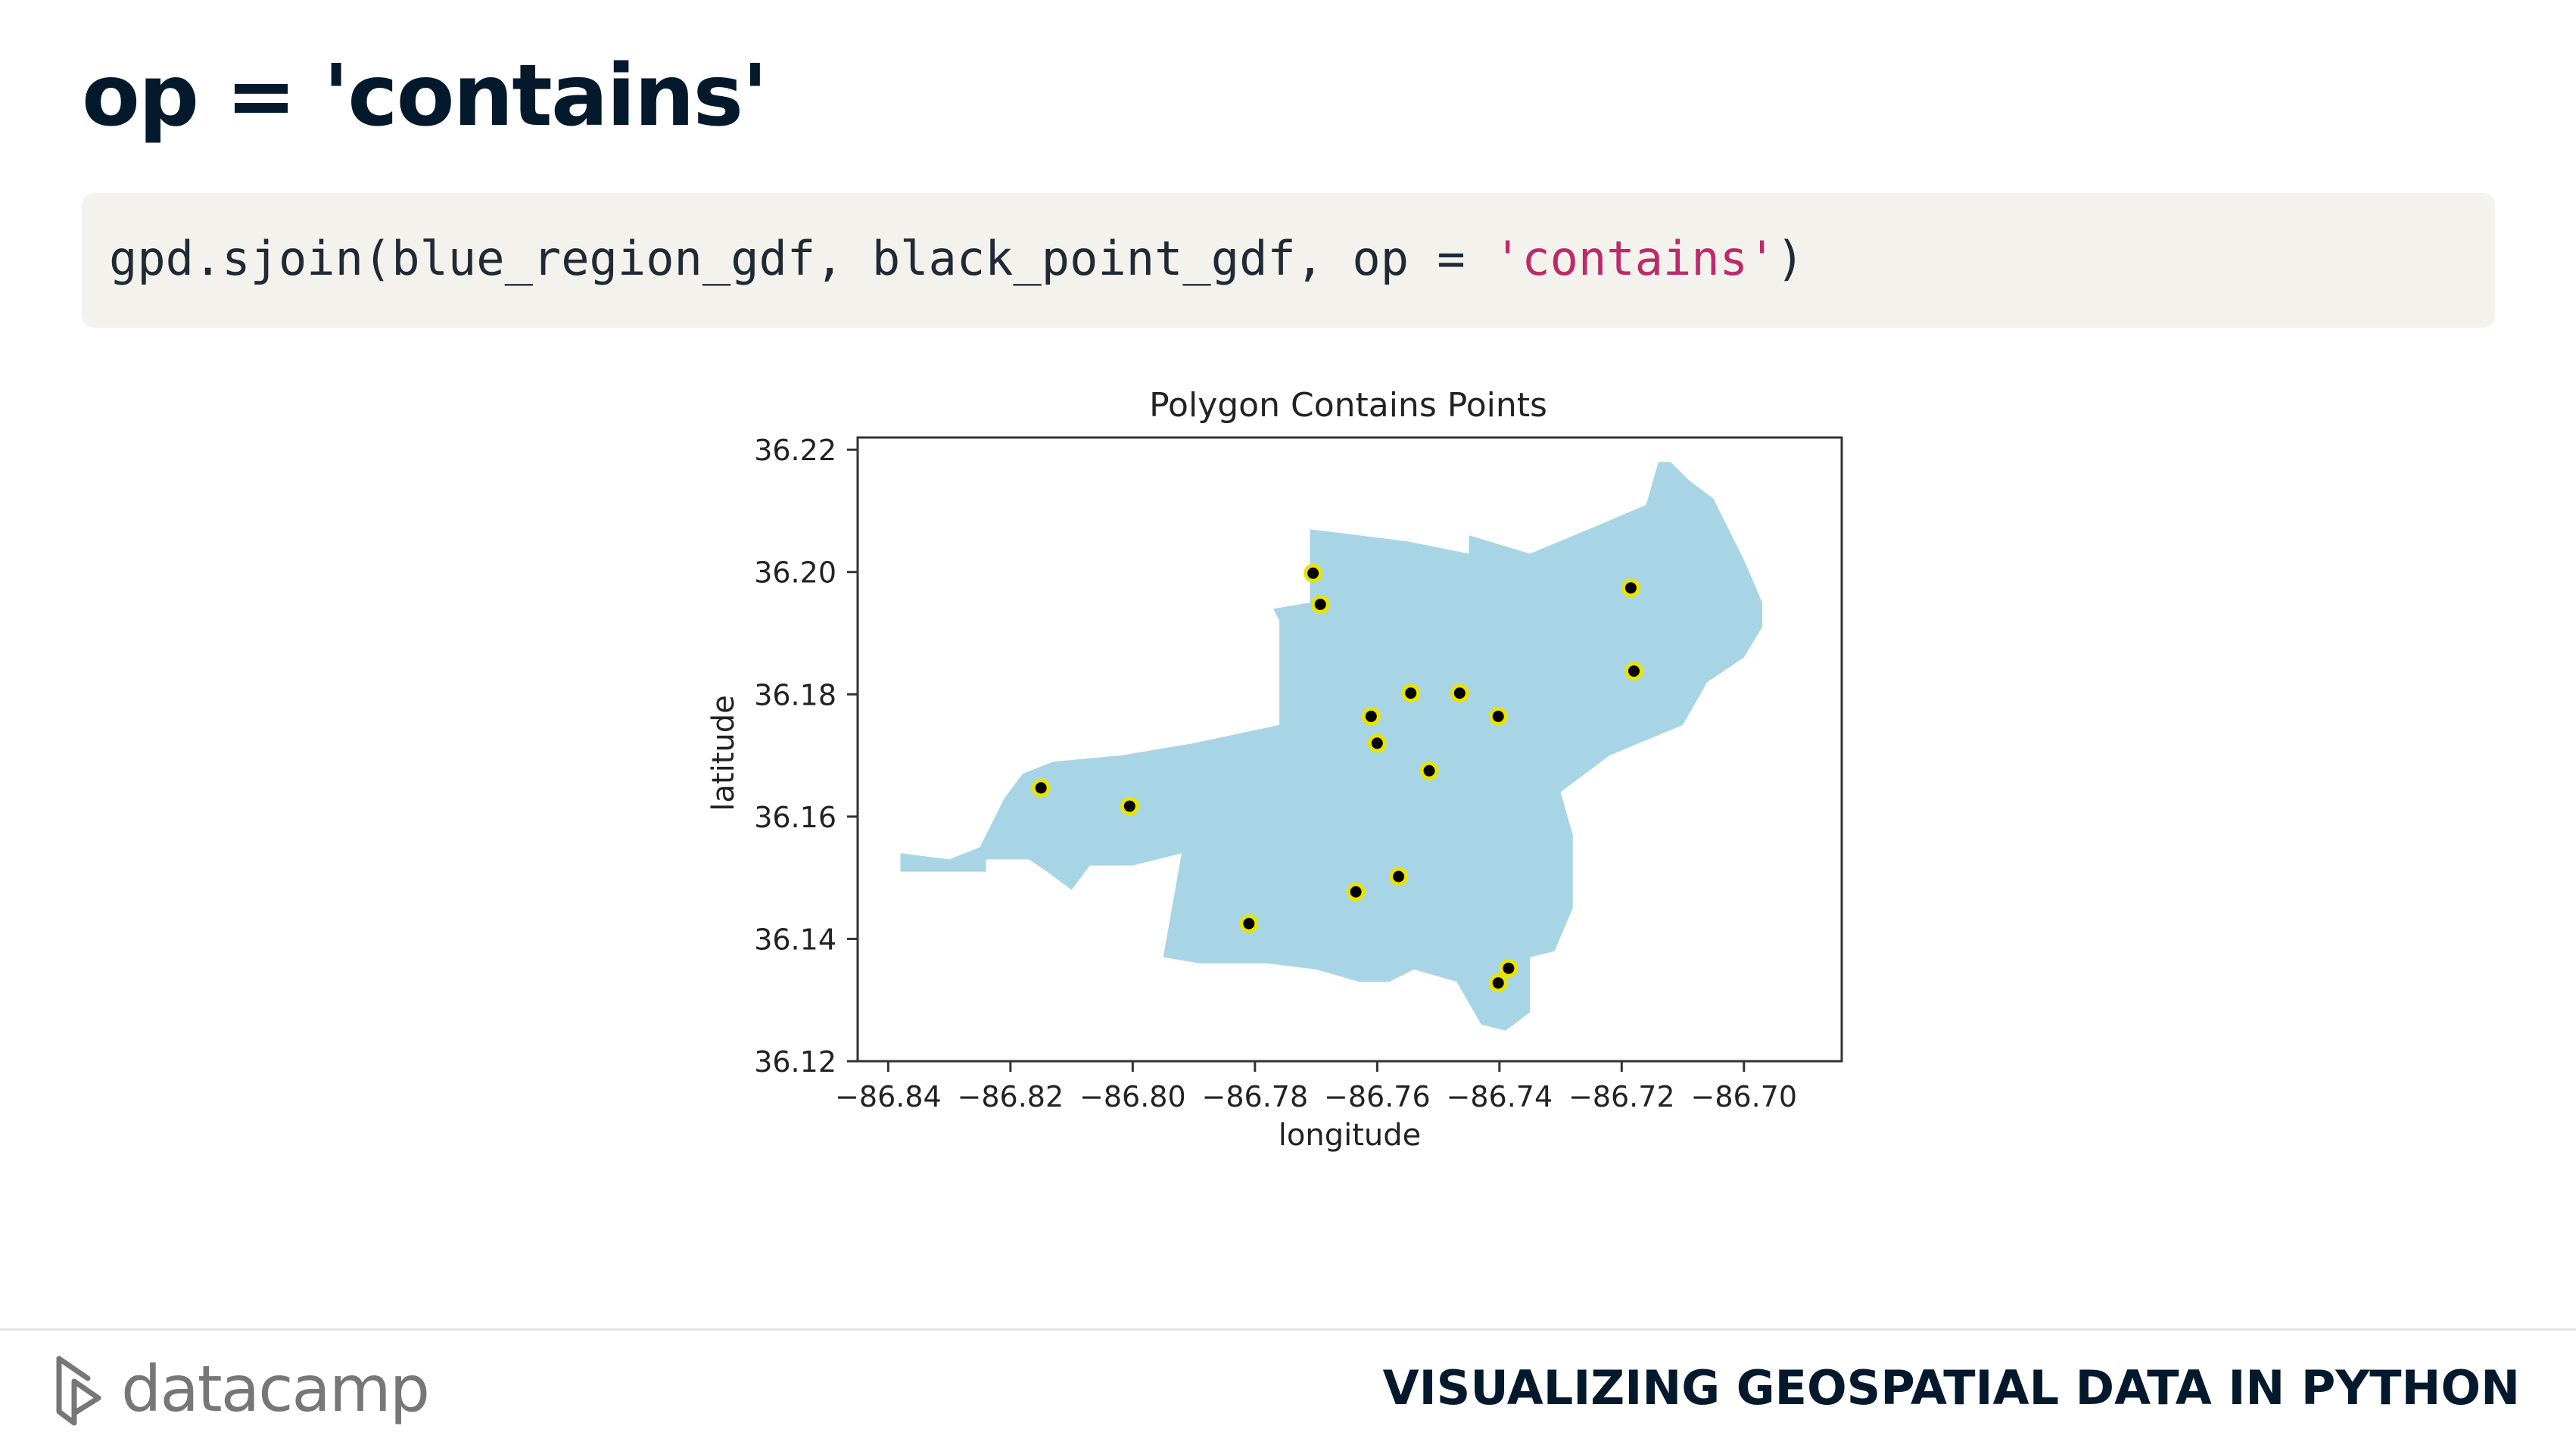 Image resolution: width=2576 pixels, height=1451 pixels. Describe the element at coordinates (1011, 1096) in the screenshot. I see `x-tick-label: −86.82` at that location.